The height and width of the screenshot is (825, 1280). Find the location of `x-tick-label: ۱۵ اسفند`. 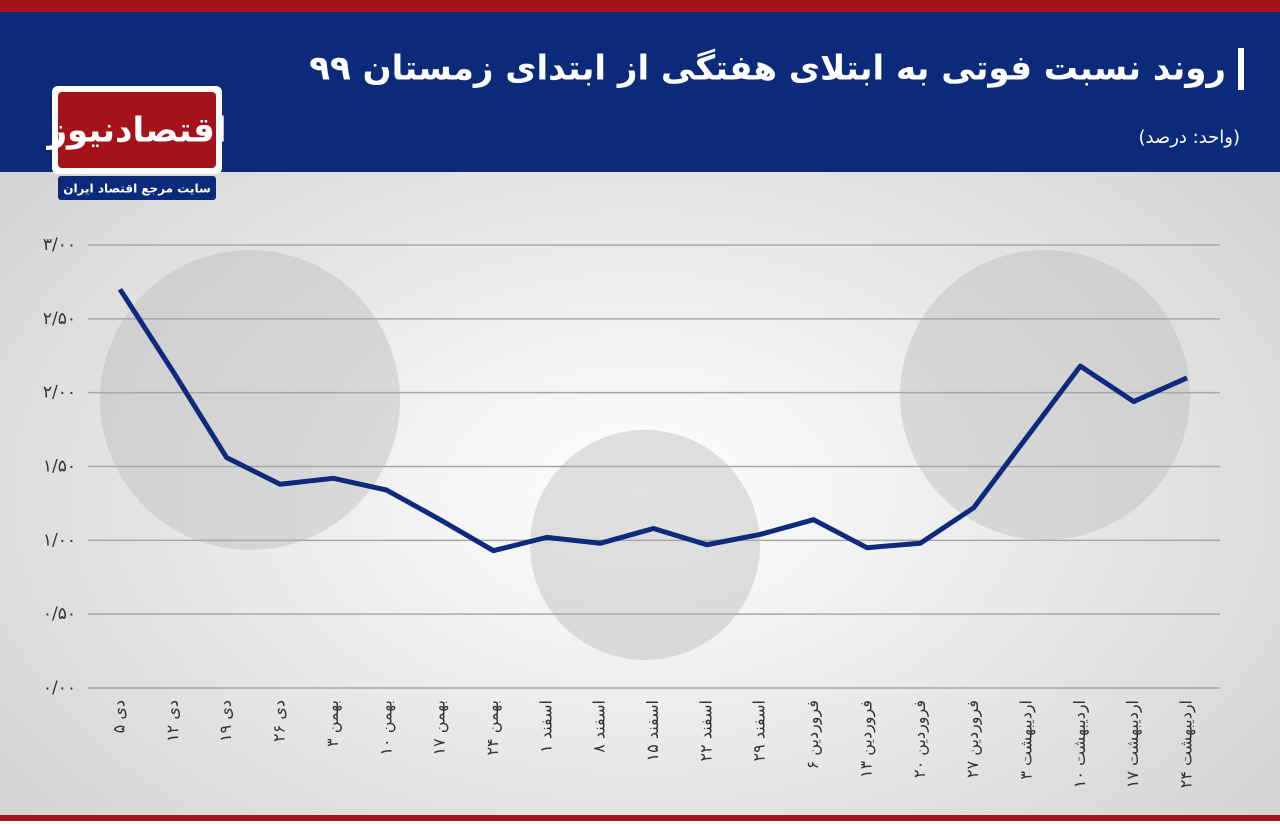

x-tick-label: ۱۵ اسفند is located at coordinates (652, 730).